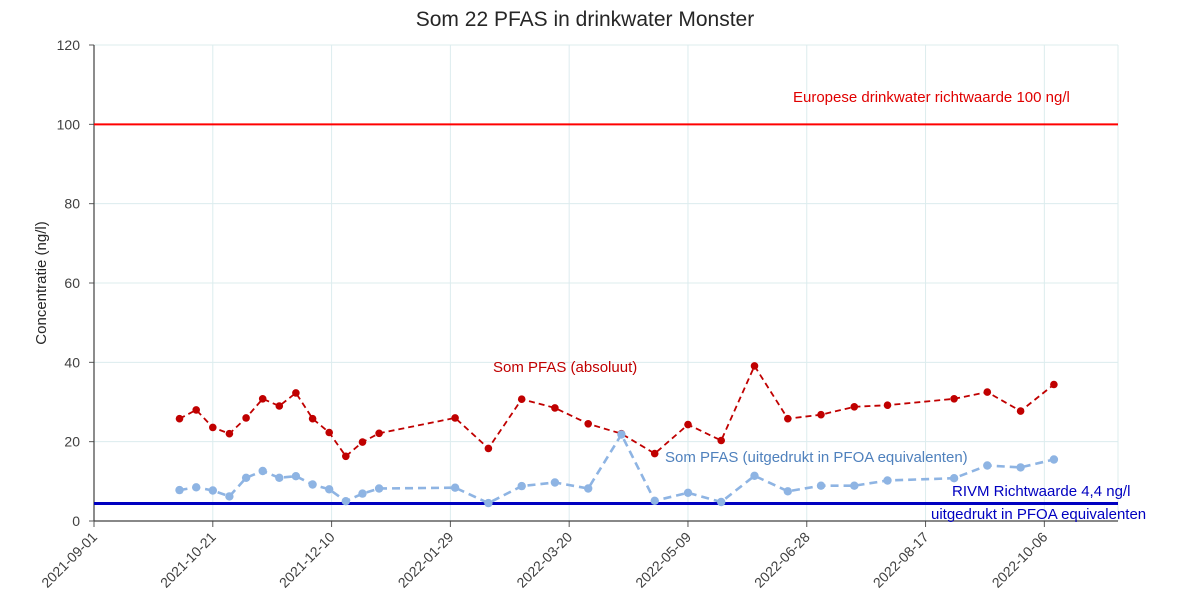 The image size is (1183, 607). Describe the element at coordinates (72, 283) in the screenshot. I see `y-tick-label: 60` at that location.